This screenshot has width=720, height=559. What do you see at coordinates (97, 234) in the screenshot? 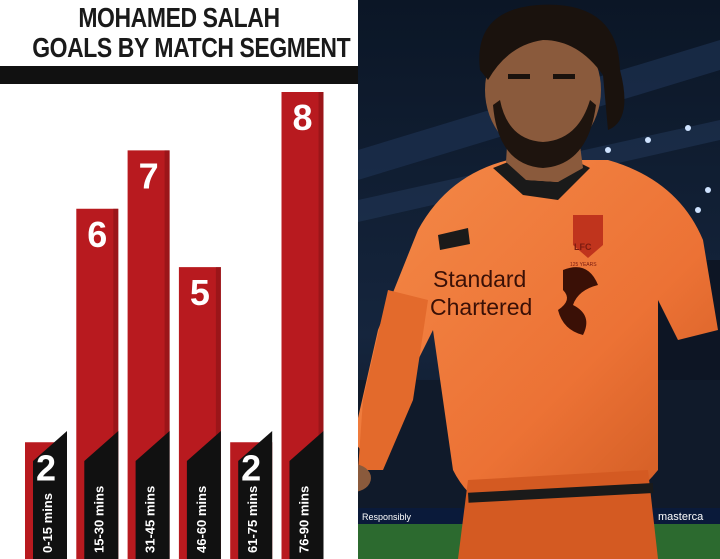
I see `bar-value-label: 6` at bounding box center [97, 234].